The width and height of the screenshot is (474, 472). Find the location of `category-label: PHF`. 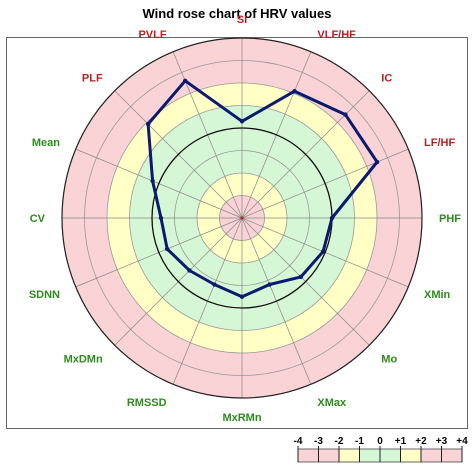

category-label: PHF is located at coordinates (450, 219).